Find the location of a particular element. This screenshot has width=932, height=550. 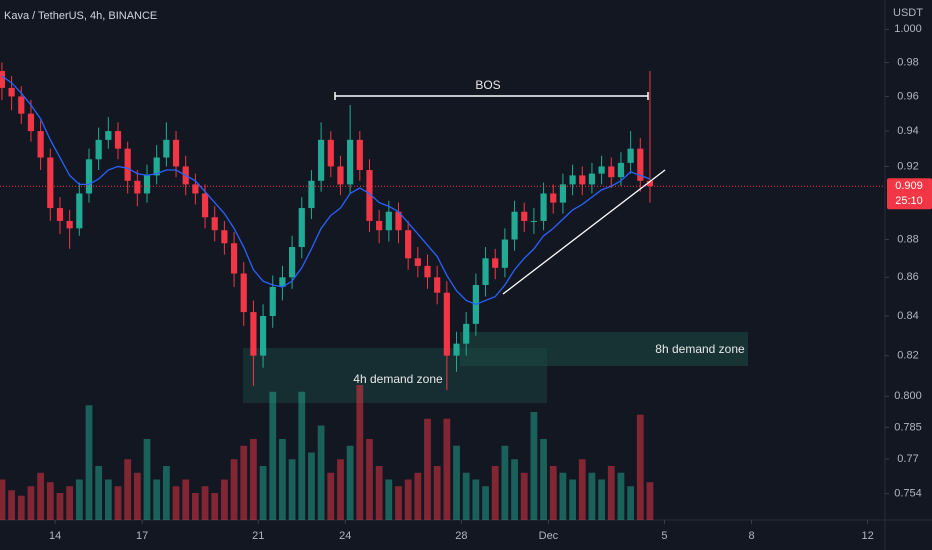

y-tick-label: 0.77 is located at coordinates (907, 459).